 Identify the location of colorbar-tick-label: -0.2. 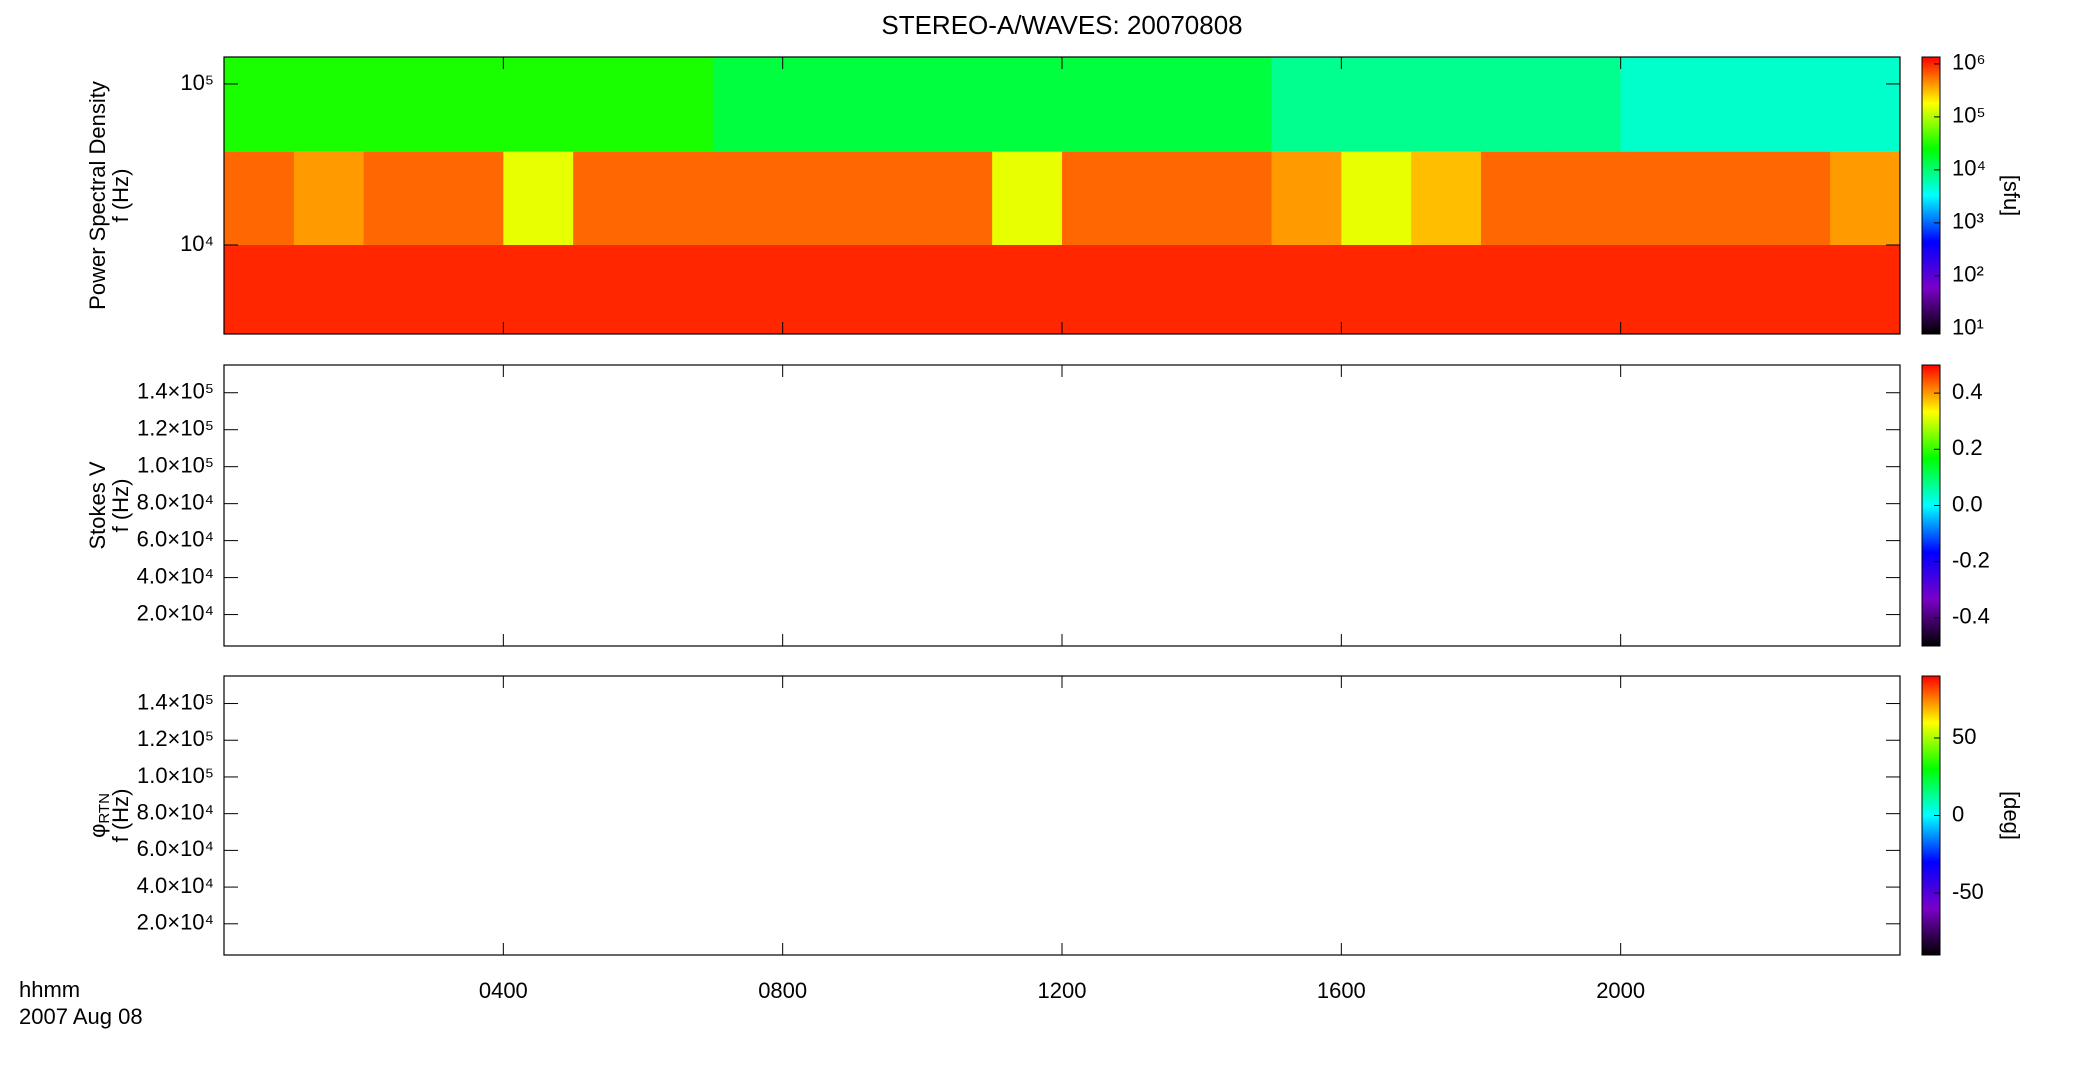
(1971, 560).